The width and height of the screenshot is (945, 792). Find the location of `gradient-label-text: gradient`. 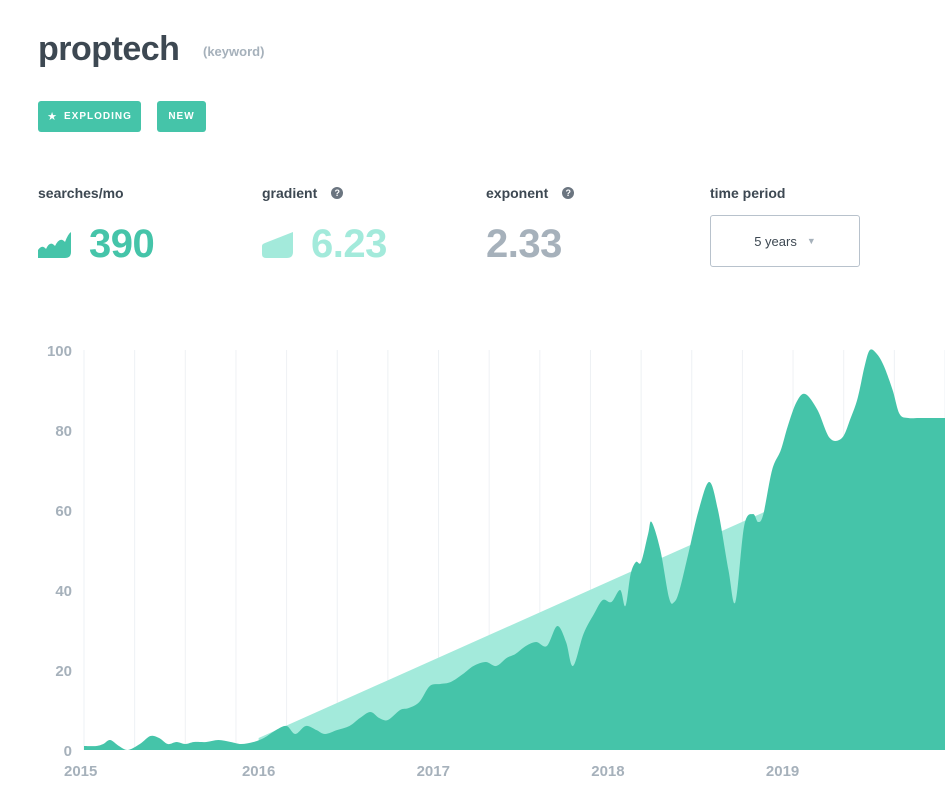

gradient-label-text: gradient is located at coordinates (290, 193).